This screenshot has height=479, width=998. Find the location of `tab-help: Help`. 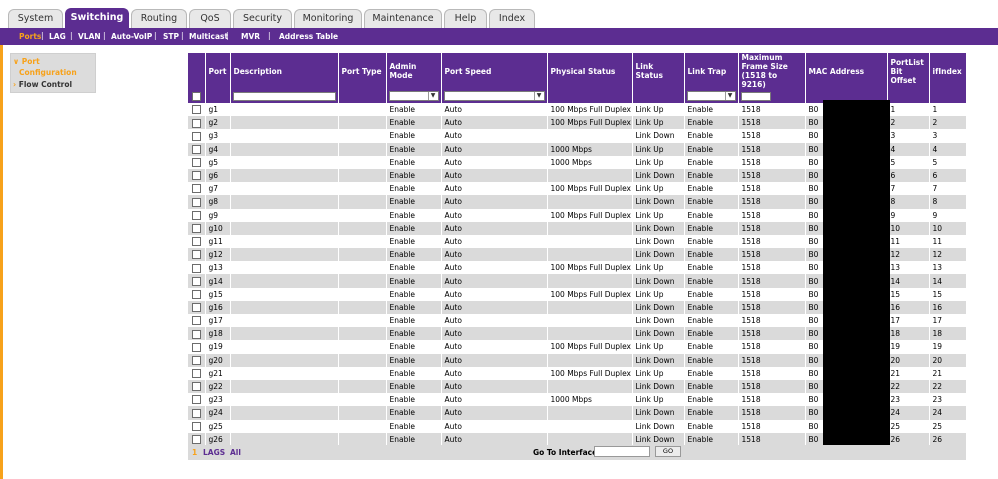

tab-help: Help is located at coordinates (465, 18).